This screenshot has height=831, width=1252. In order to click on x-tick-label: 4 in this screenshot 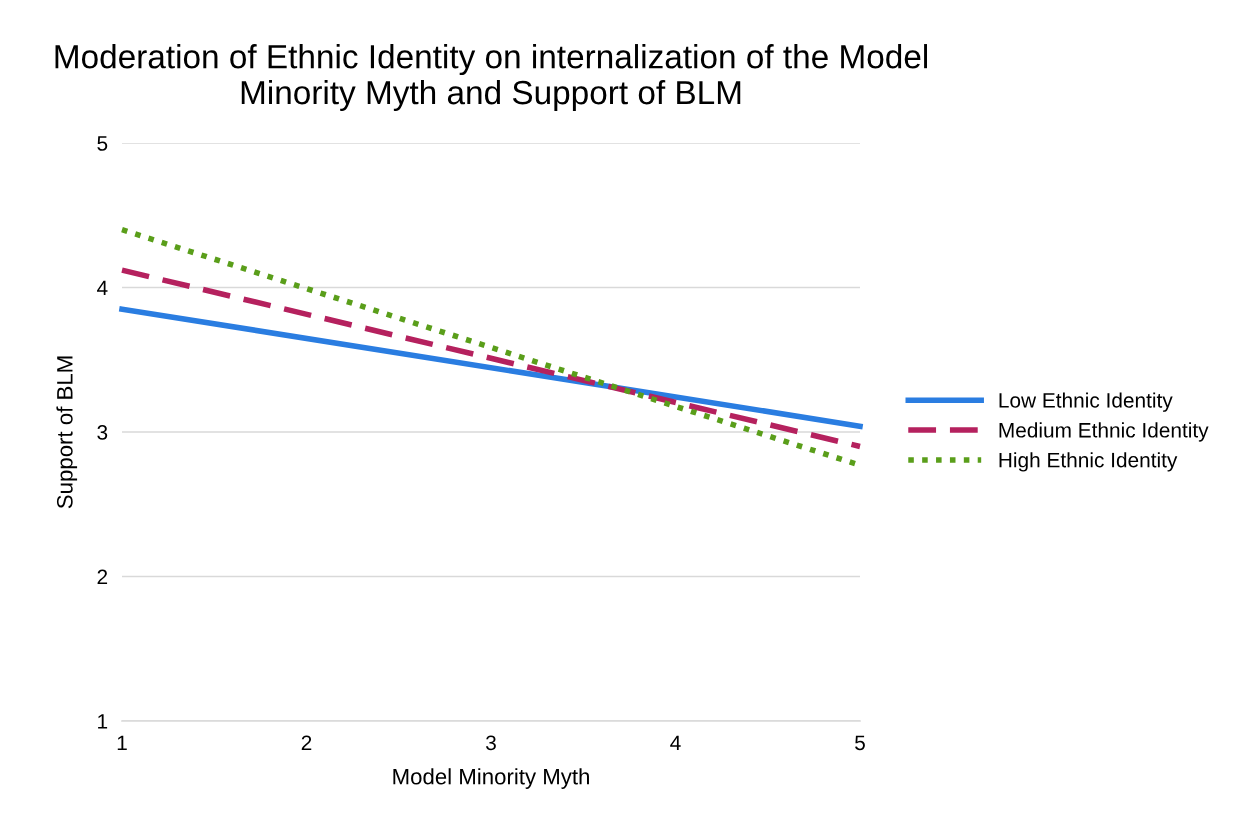, I will do `click(675, 742)`.